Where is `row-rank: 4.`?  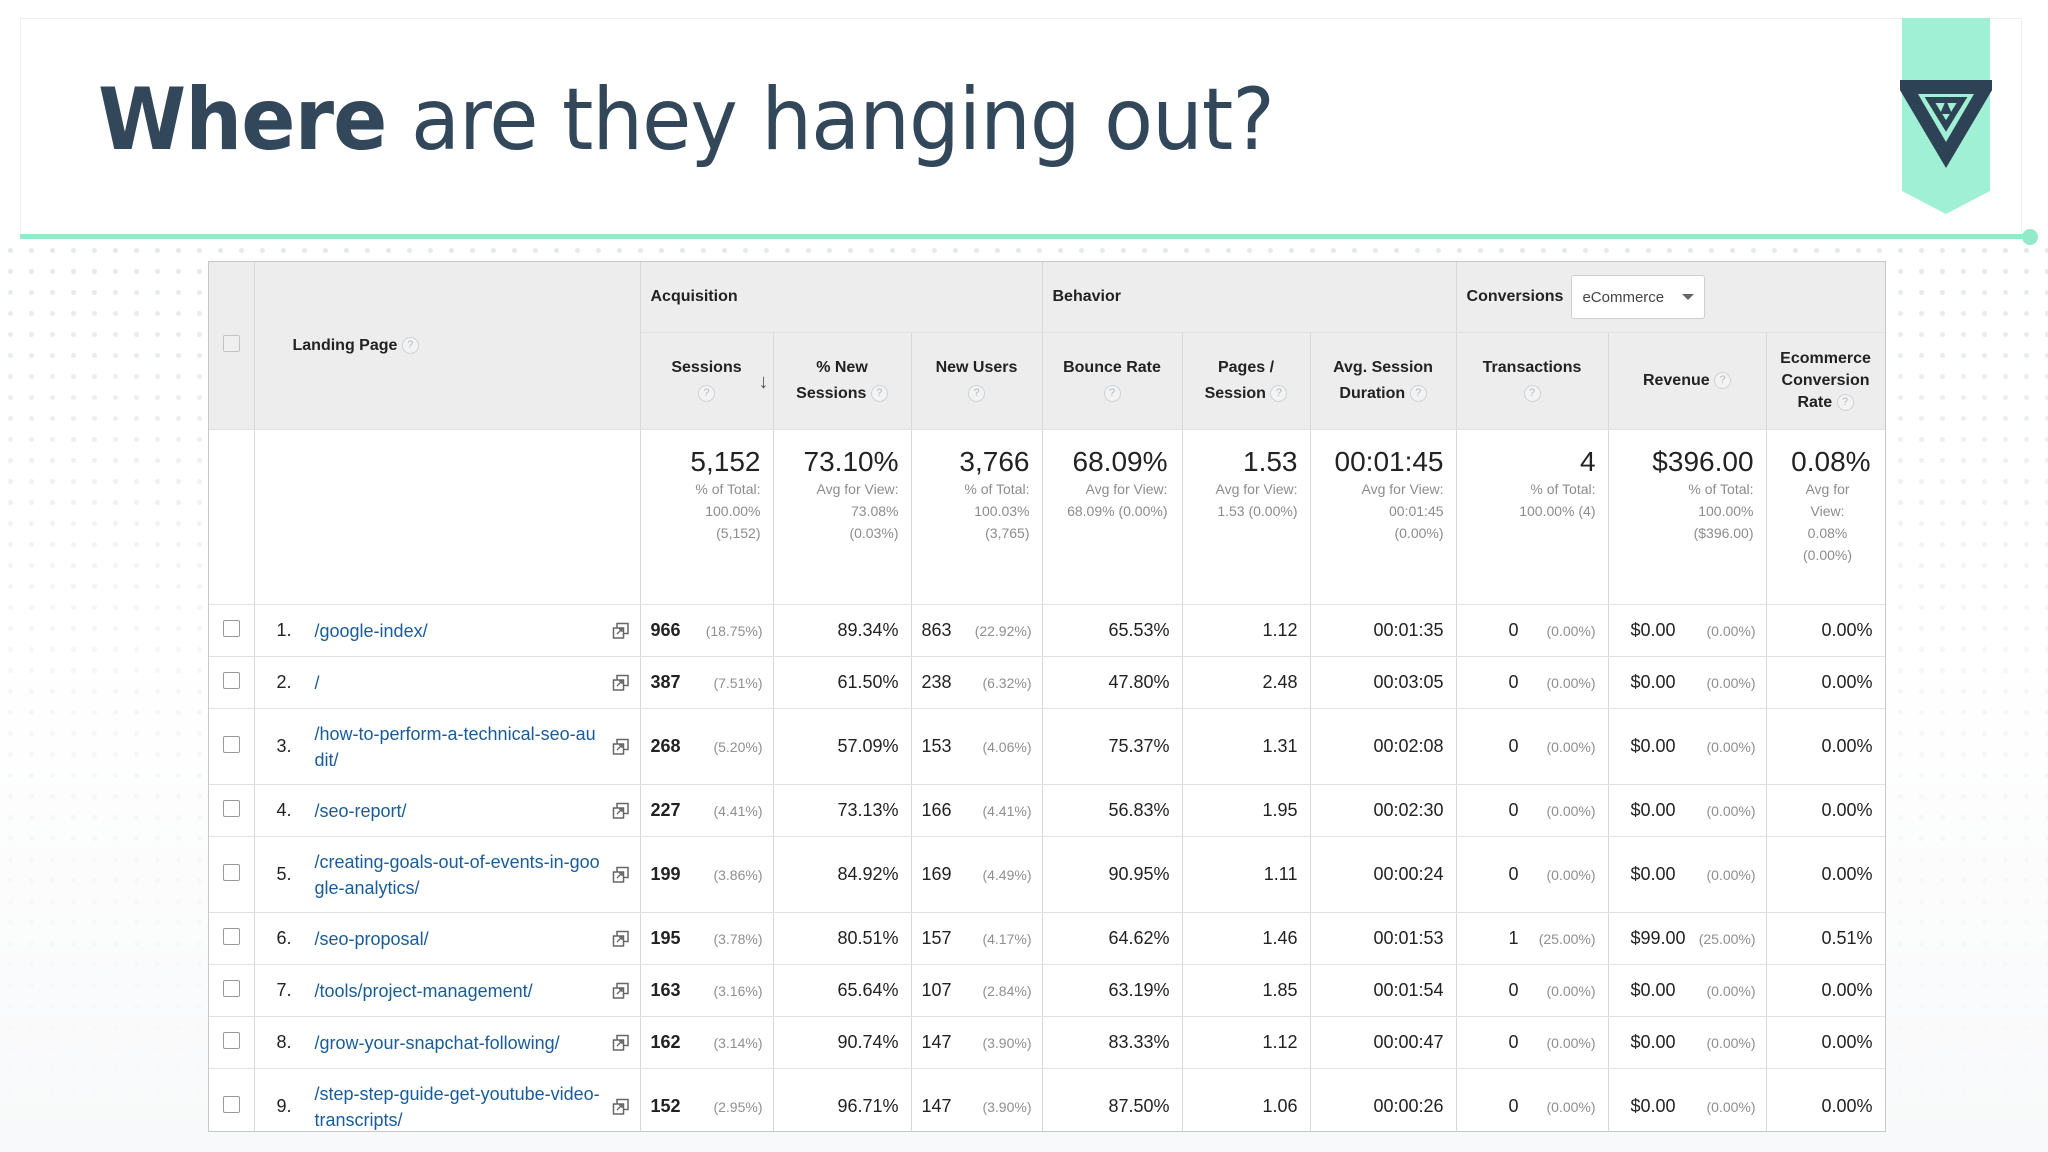 row-rank: 4. is located at coordinates (284, 810).